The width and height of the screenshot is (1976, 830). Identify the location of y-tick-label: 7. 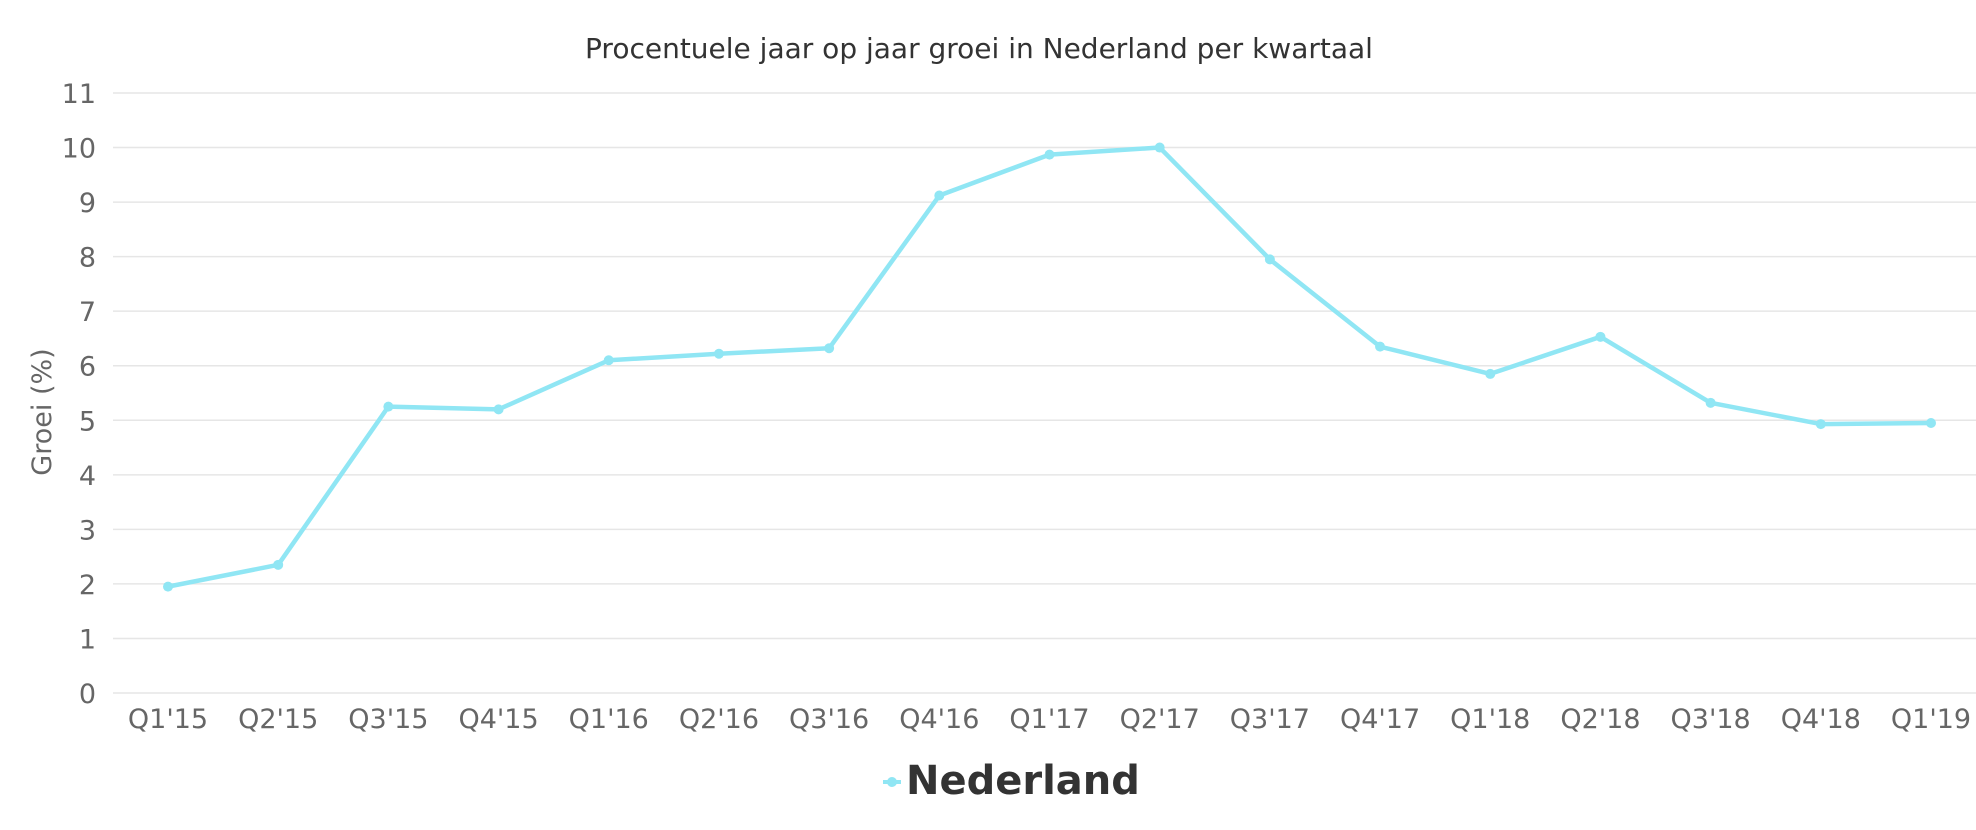
(87, 312).